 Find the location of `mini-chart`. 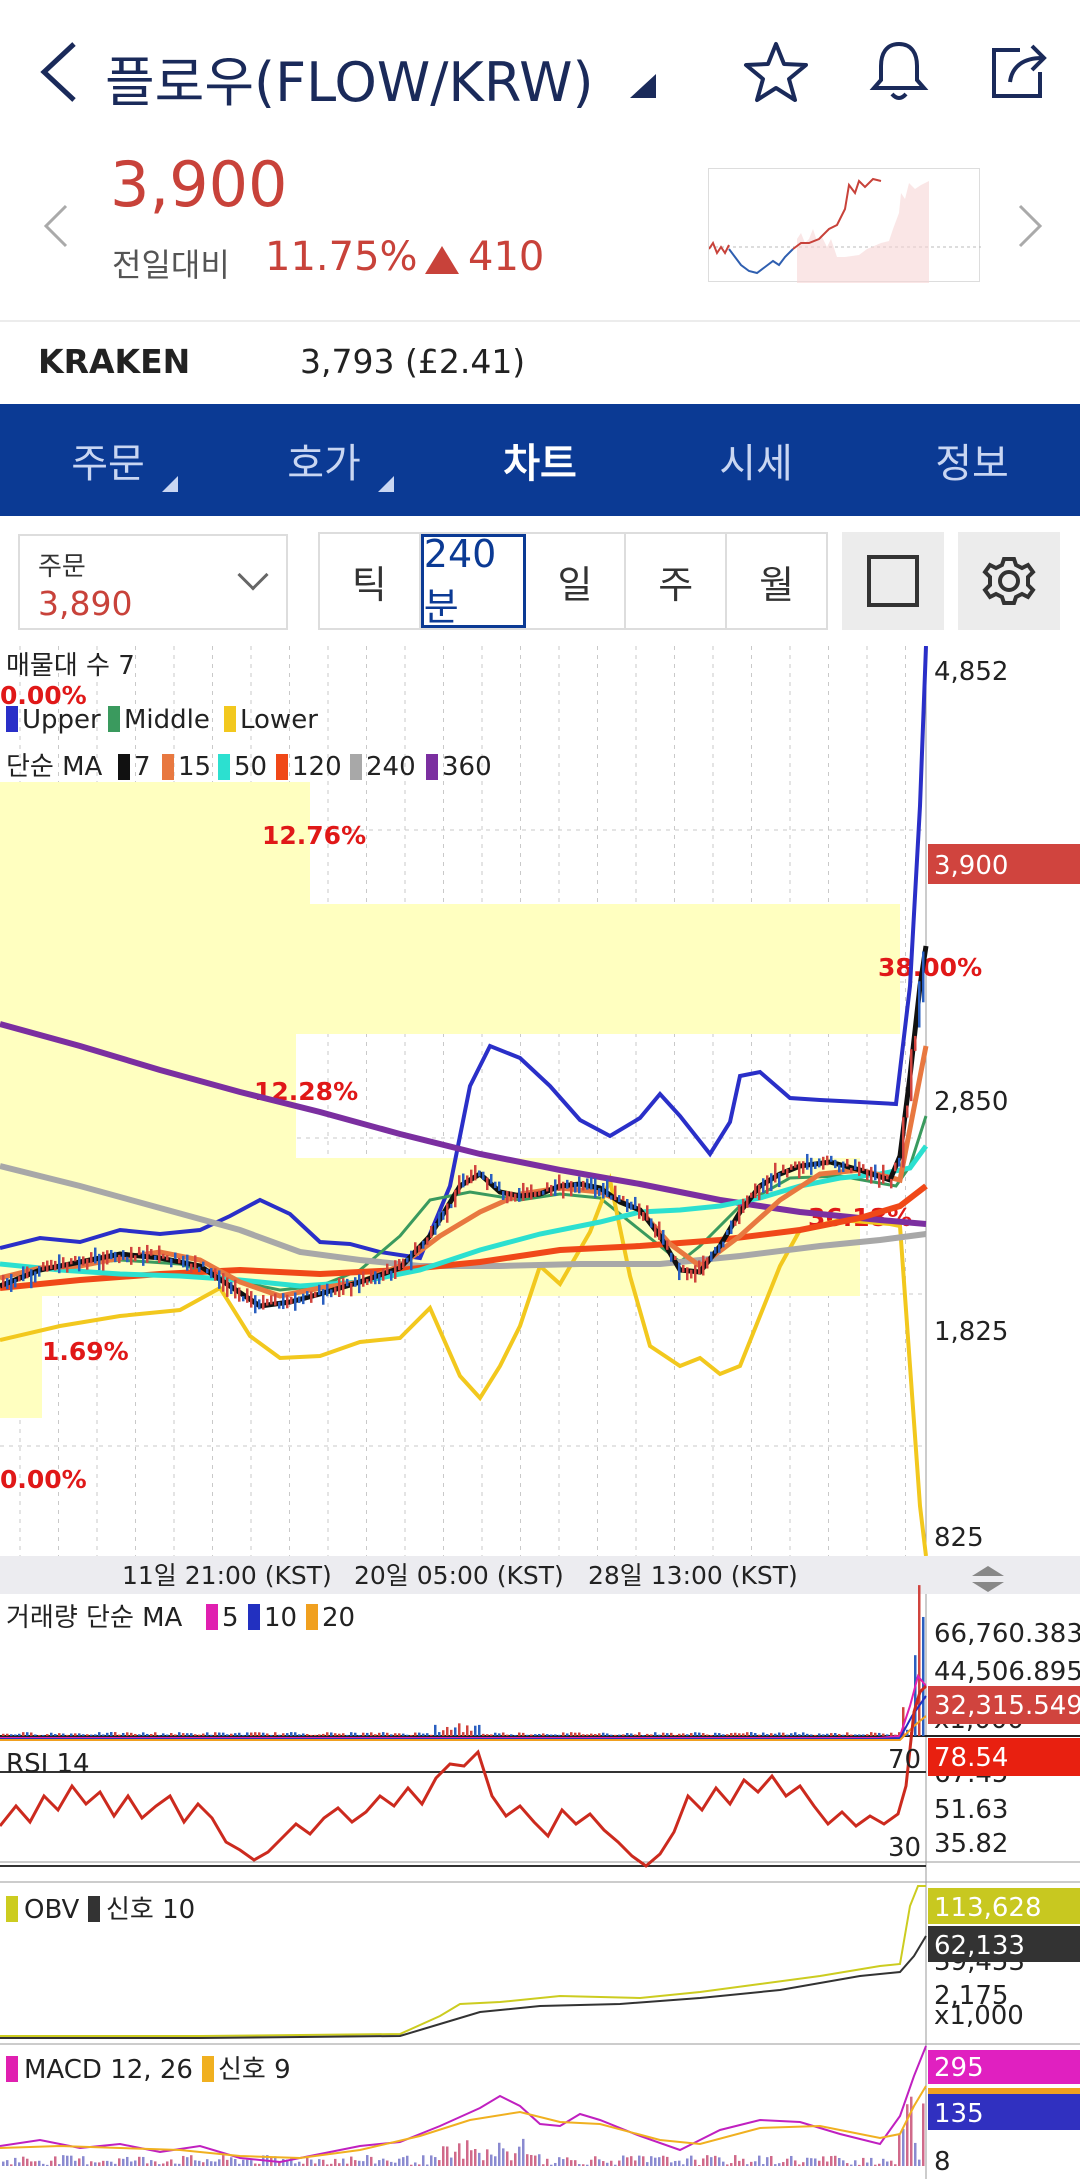

mini-chart is located at coordinates (844, 225).